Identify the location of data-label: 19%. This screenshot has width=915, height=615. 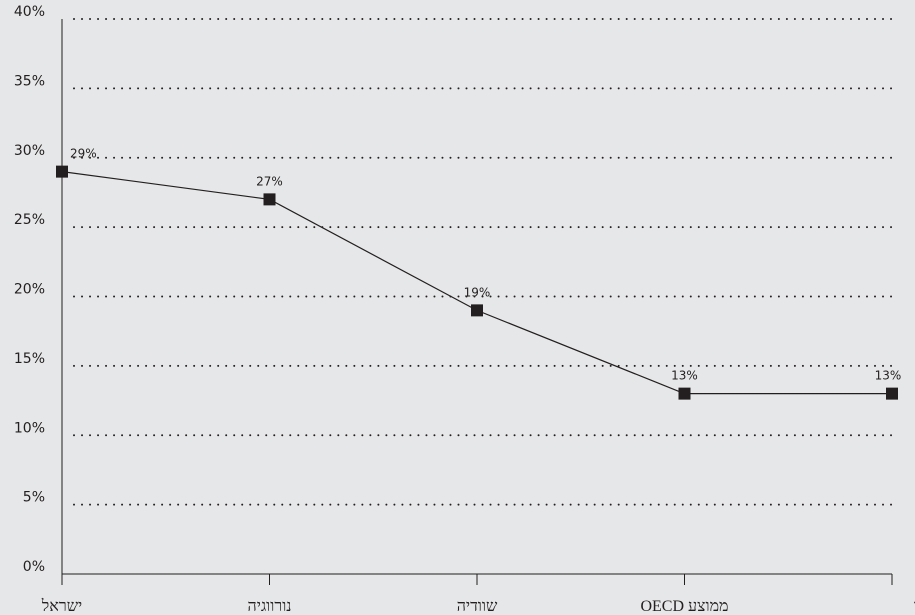
(477, 292).